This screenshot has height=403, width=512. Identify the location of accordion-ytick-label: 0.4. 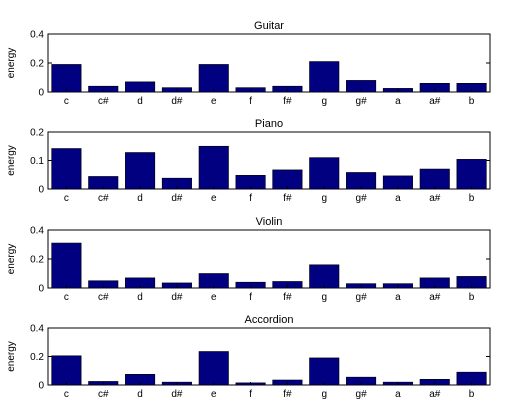
(37, 329).